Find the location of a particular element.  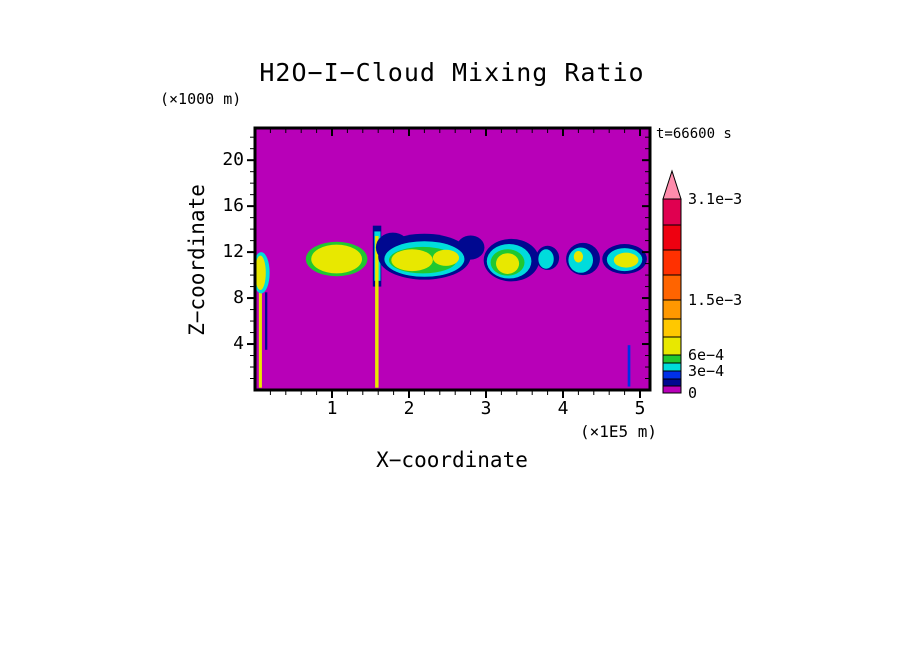

colorbar-tick-label: 3.1e−3 is located at coordinates (715, 199).